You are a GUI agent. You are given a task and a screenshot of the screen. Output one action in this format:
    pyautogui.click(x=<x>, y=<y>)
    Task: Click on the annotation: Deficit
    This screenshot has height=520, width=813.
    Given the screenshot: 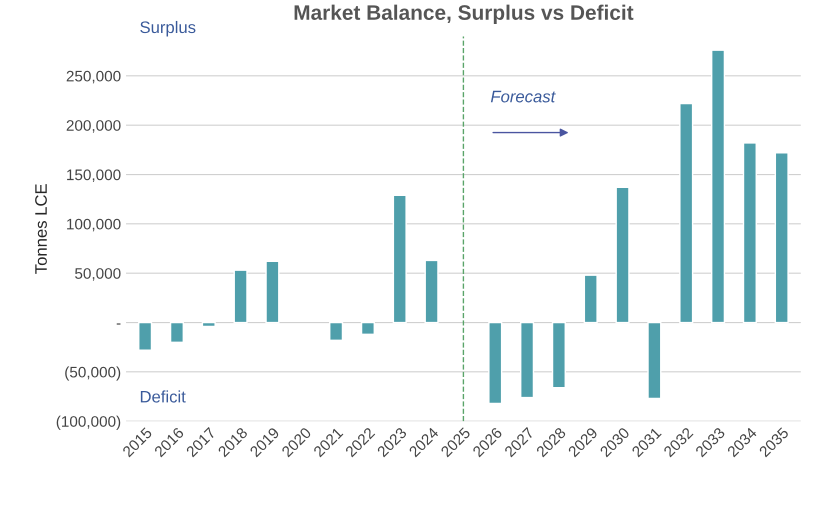 What is the action you would take?
    pyautogui.click(x=163, y=396)
    